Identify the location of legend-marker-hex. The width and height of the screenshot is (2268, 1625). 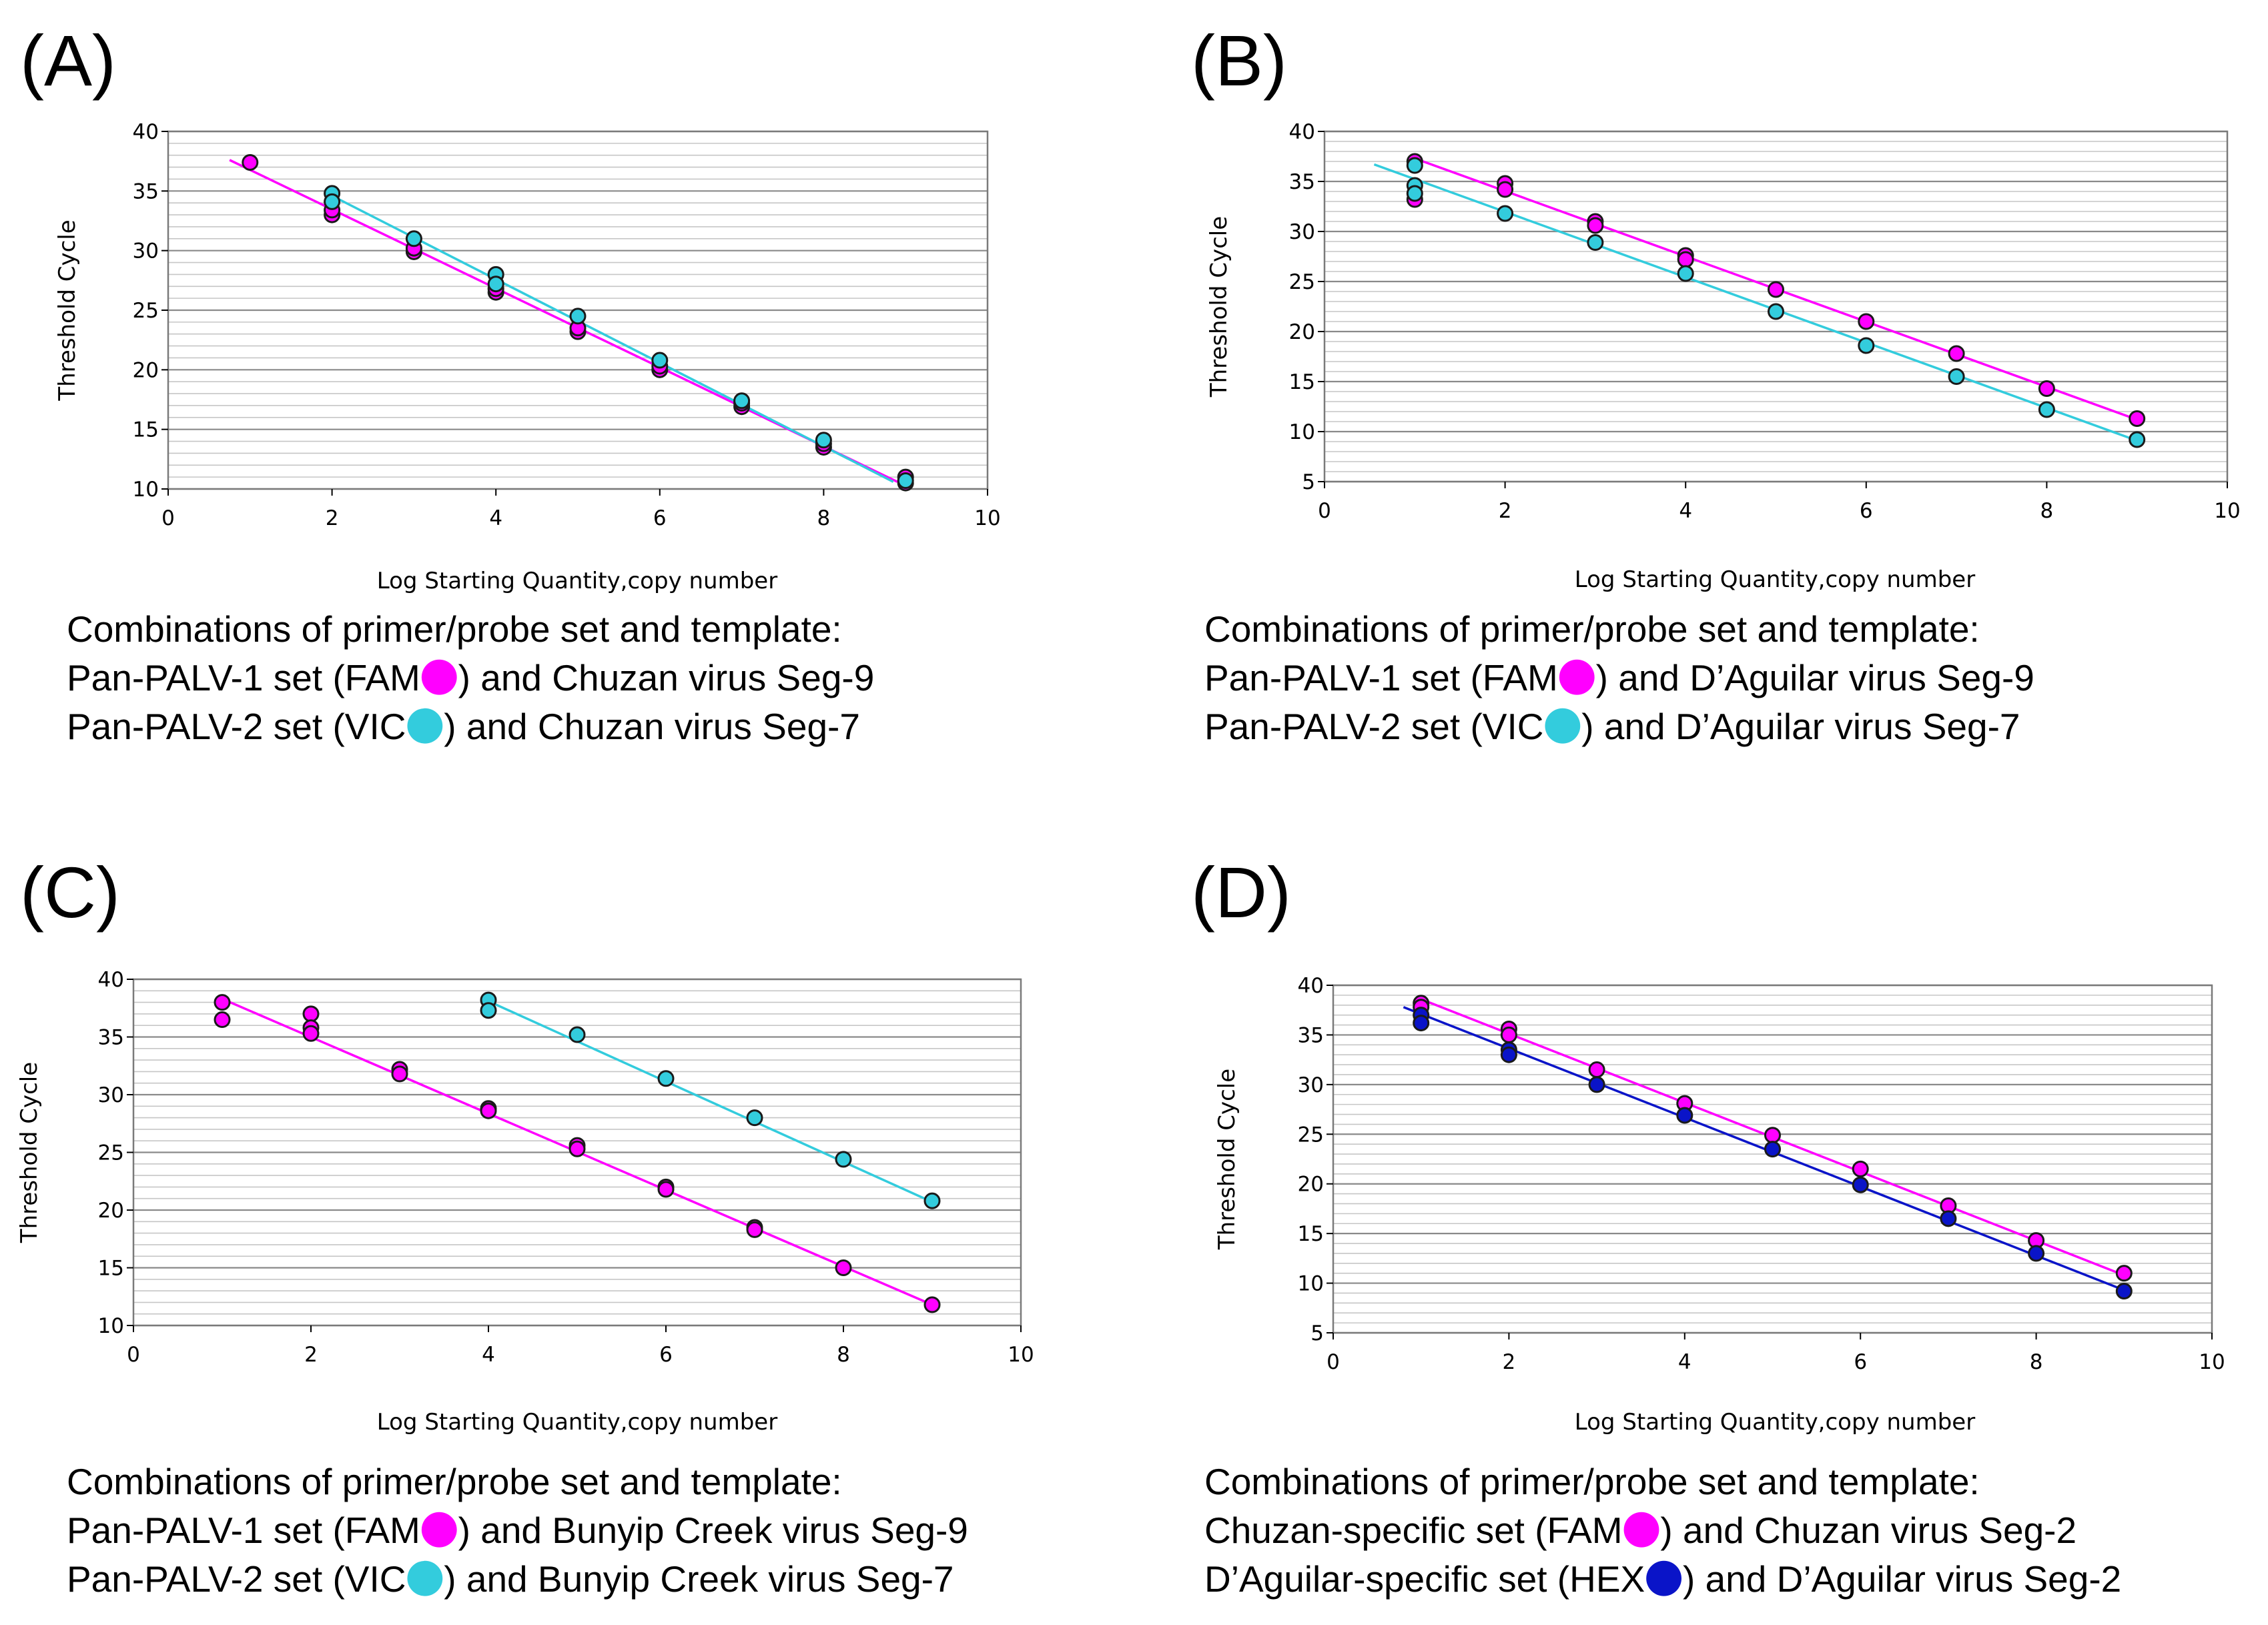
(1664, 1578).